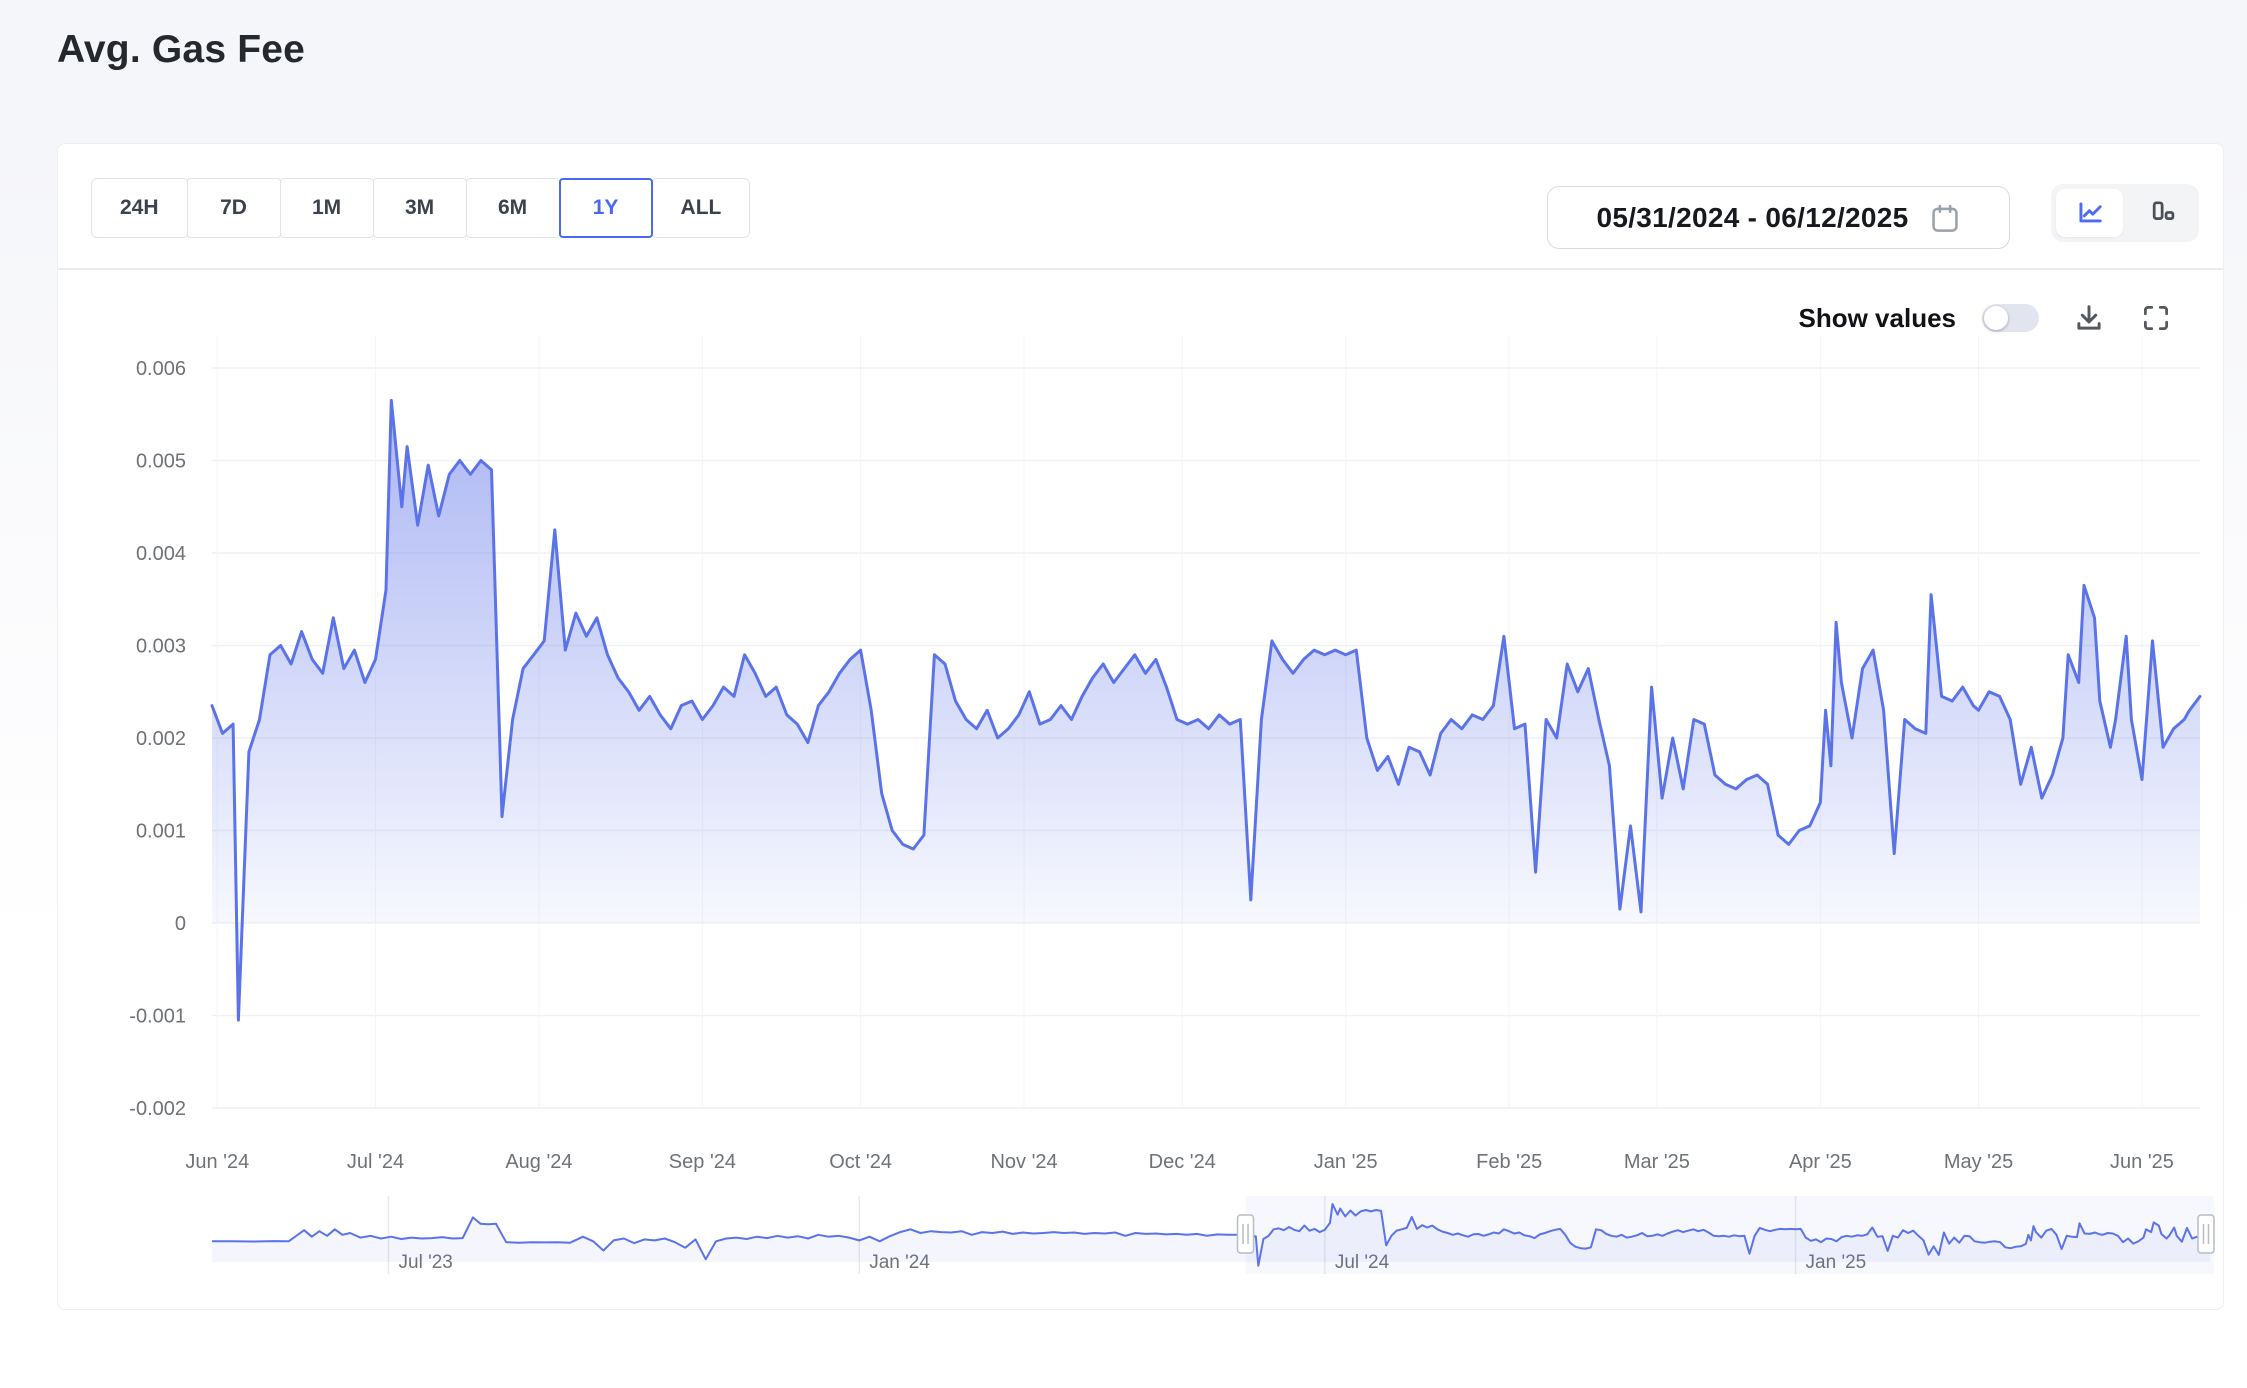 The height and width of the screenshot is (1388, 2247). I want to click on time-range-button-7d: 7D, so click(233, 208).